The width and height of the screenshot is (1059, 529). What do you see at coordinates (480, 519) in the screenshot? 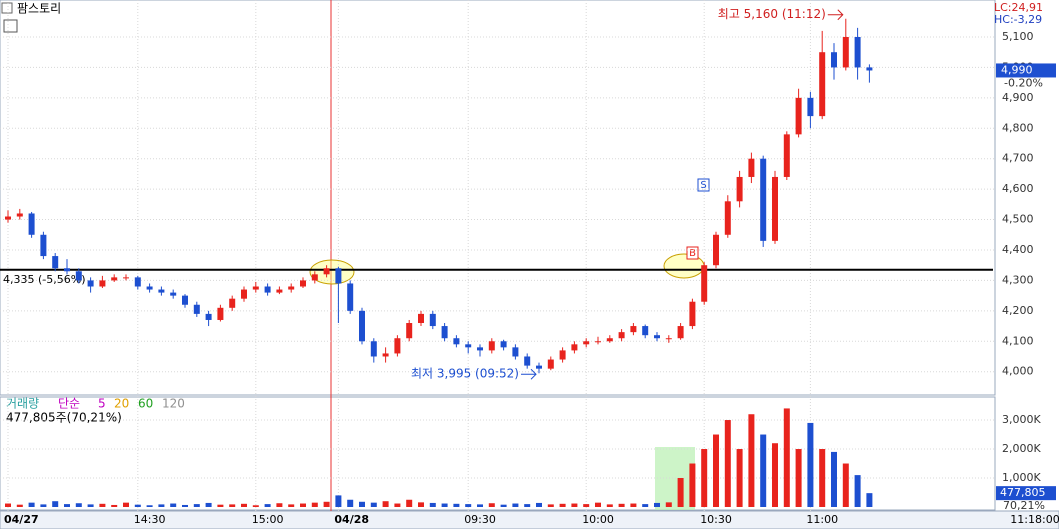
I see `x-tick-label: 09:30` at bounding box center [480, 519].